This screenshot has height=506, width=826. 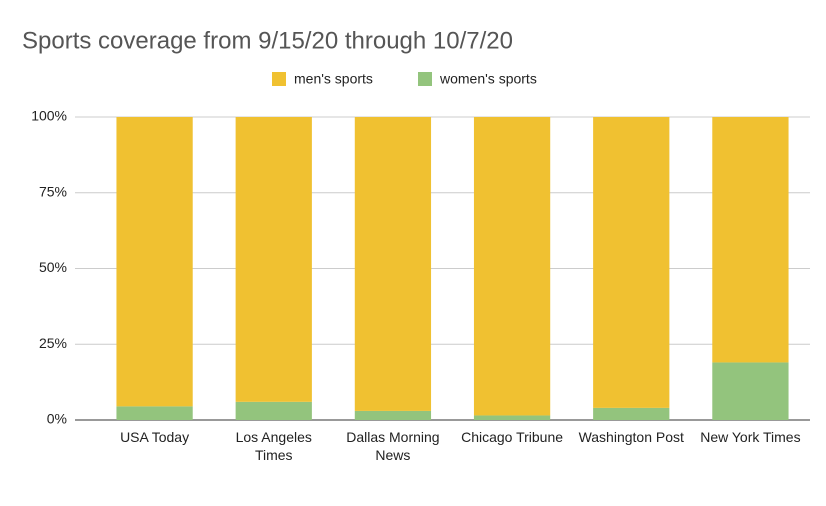 I want to click on legend-label: women's sports, so click(x=488, y=79).